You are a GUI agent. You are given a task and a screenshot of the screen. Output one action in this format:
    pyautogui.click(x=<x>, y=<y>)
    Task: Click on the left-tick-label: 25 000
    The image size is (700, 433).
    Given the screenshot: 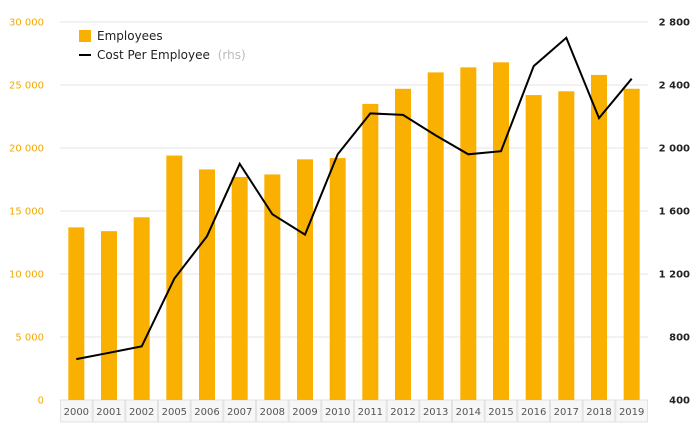 What is the action you would take?
    pyautogui.click(x=26, y=86)
    